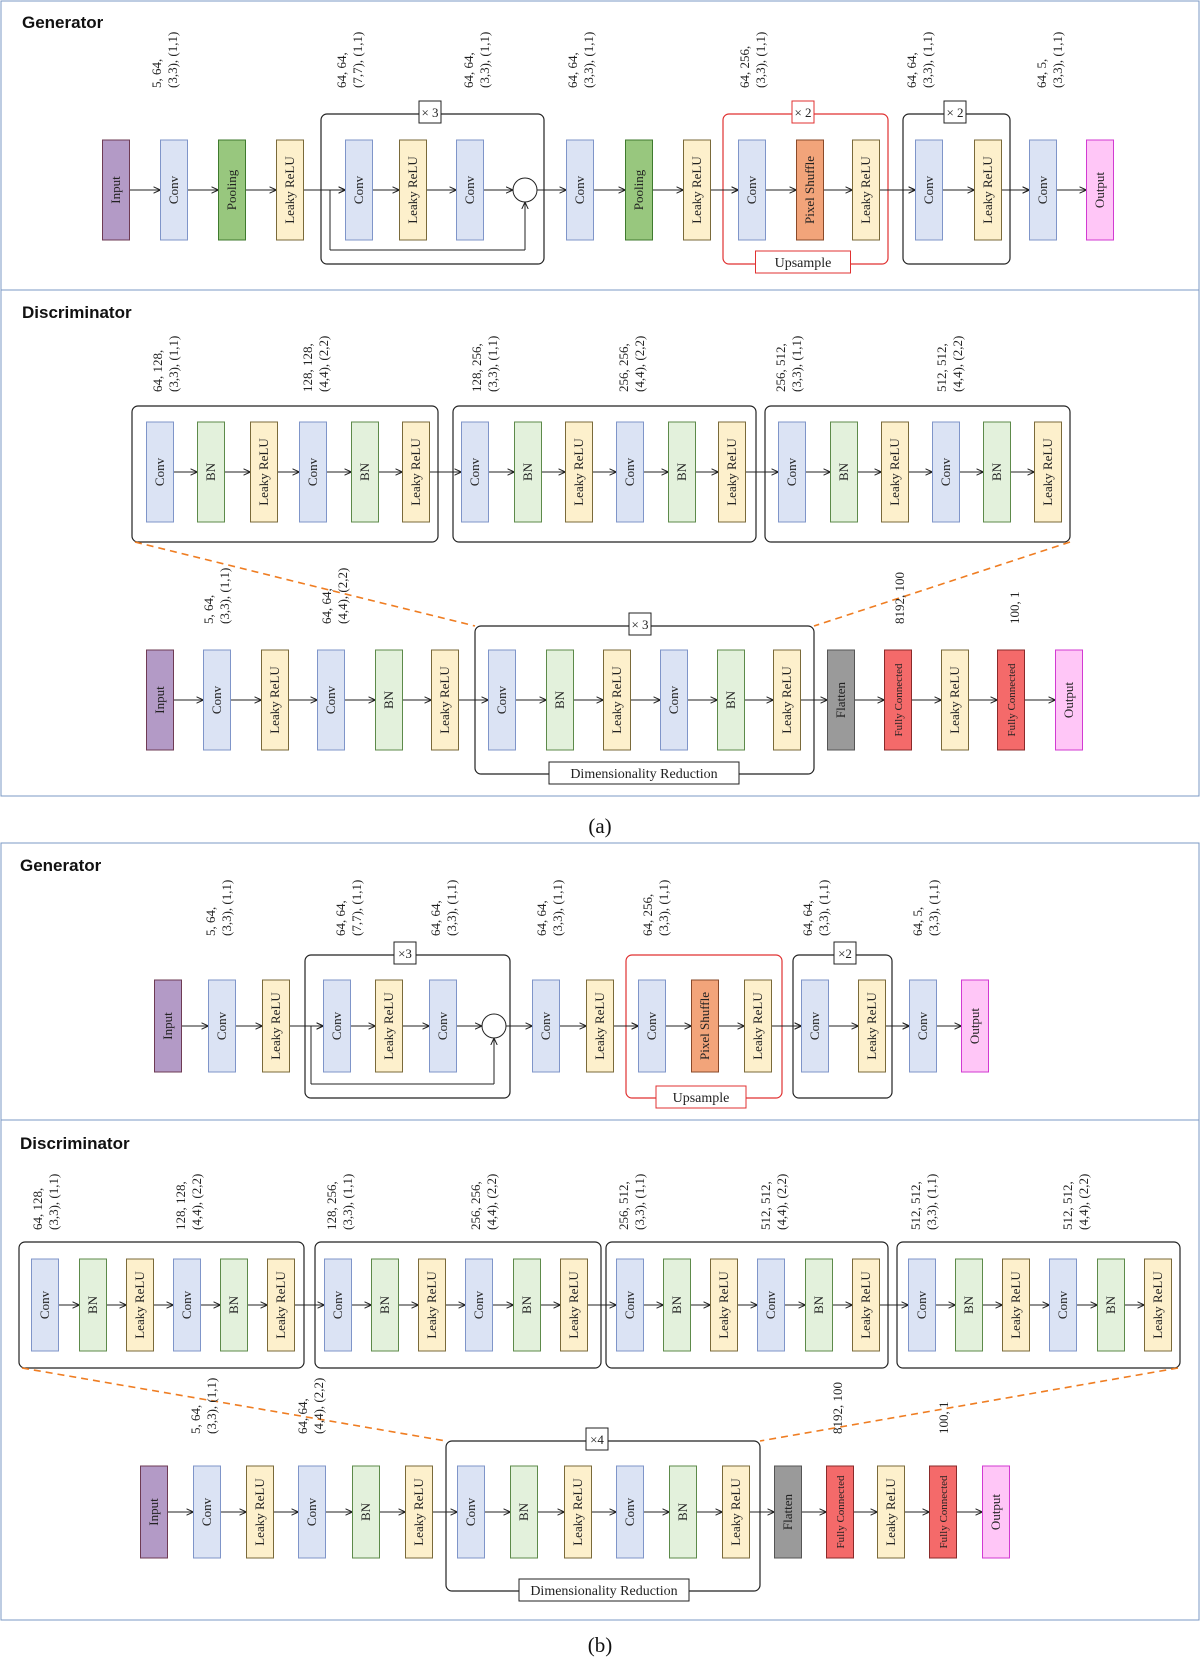  I want to click on caption-b: (b), so click(600, 1645).